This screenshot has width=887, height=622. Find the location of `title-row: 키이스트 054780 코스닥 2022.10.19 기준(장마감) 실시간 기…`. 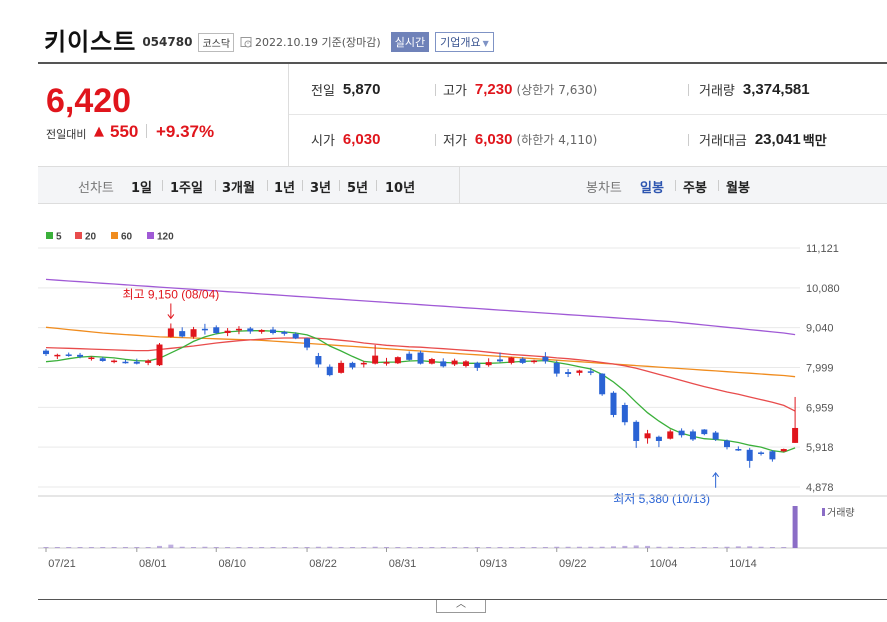

title-row: 키이스트 054780 코스닥 2022.10.19 기준(장마감) 실시간 기… is located at coordinates (269, 40).